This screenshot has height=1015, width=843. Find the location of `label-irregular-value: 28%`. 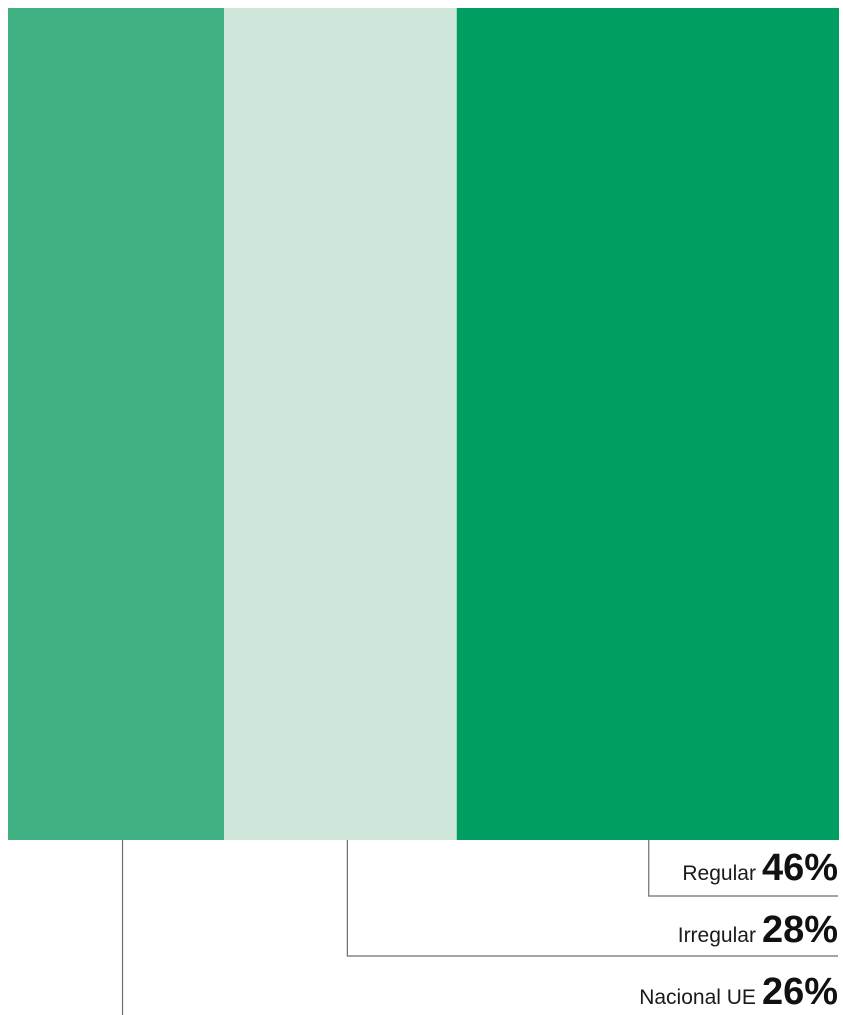

label-irregular-value: 28% is located at coordinates (800, 930).